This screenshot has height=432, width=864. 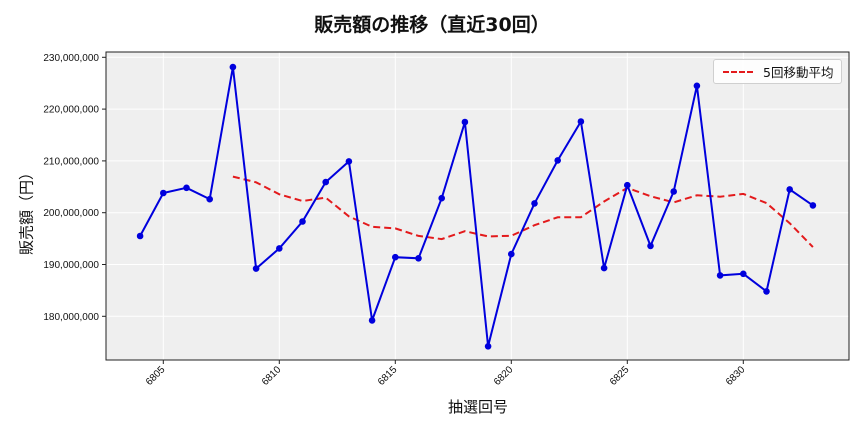 What do you see at coordinates (388, 376) in the screenshot?
I see `x-tick-label: 6815` at bounding box center [388, 376].